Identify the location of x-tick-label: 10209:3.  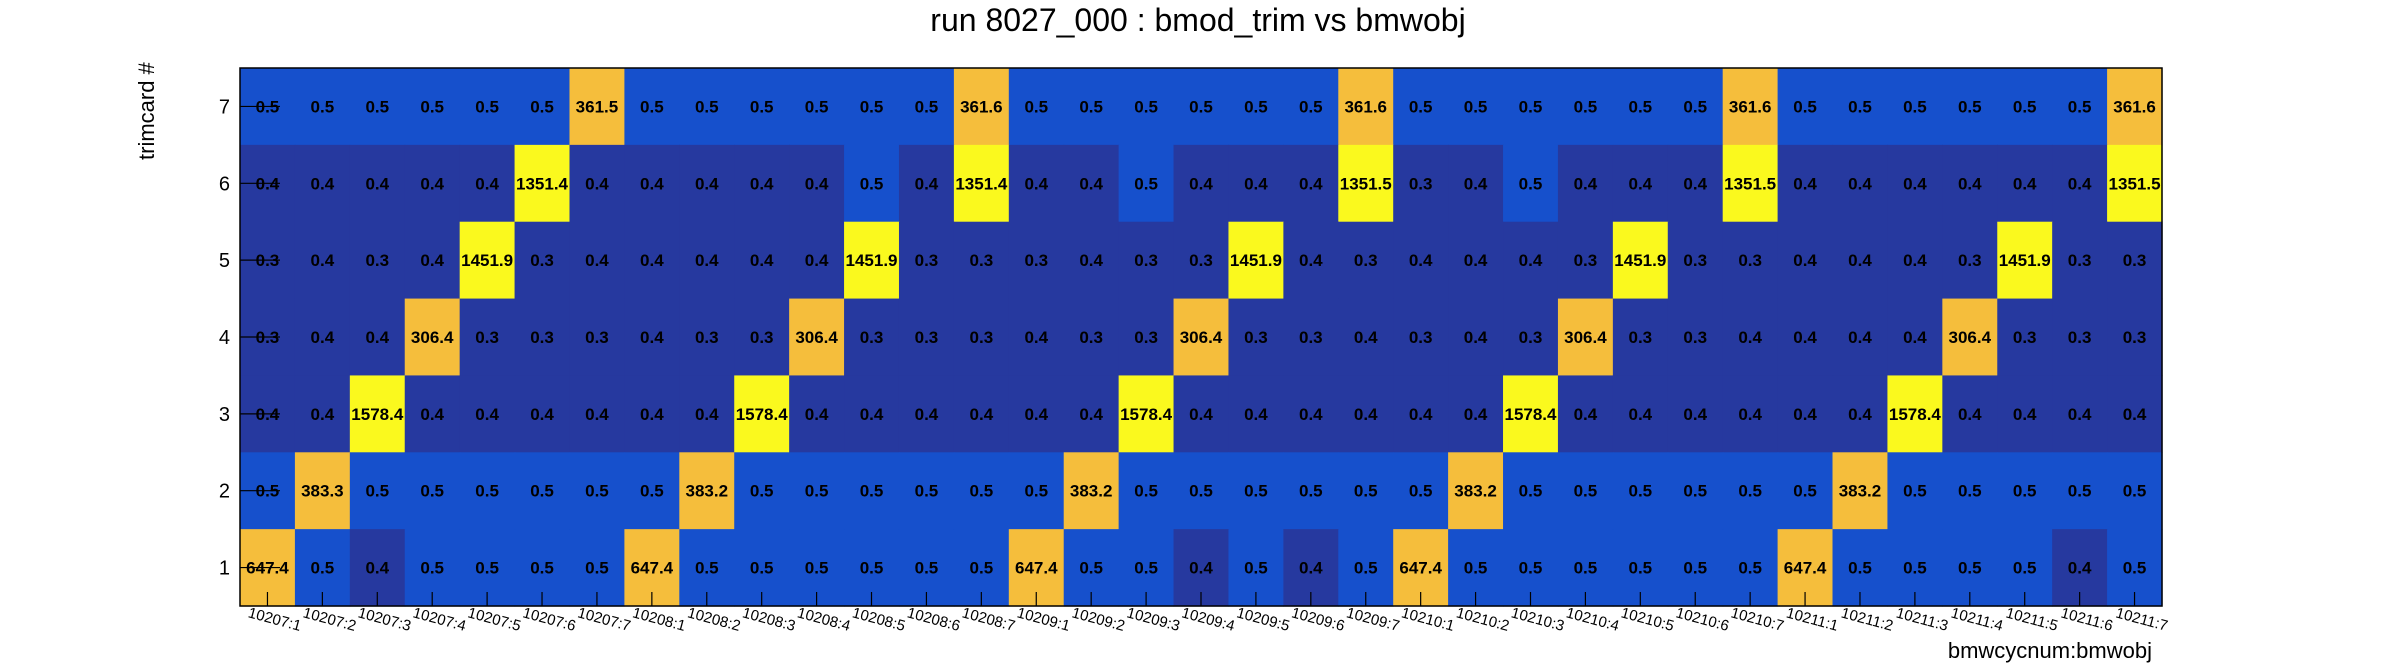
(1153, 619).